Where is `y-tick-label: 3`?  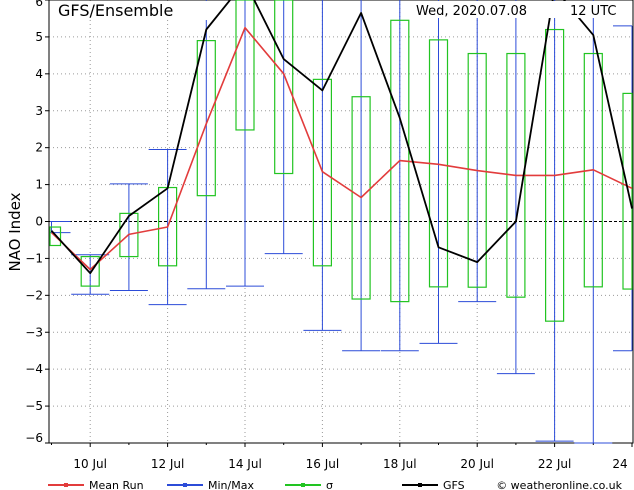 y-tick-label: 3 is located at coordinates (39, 111).